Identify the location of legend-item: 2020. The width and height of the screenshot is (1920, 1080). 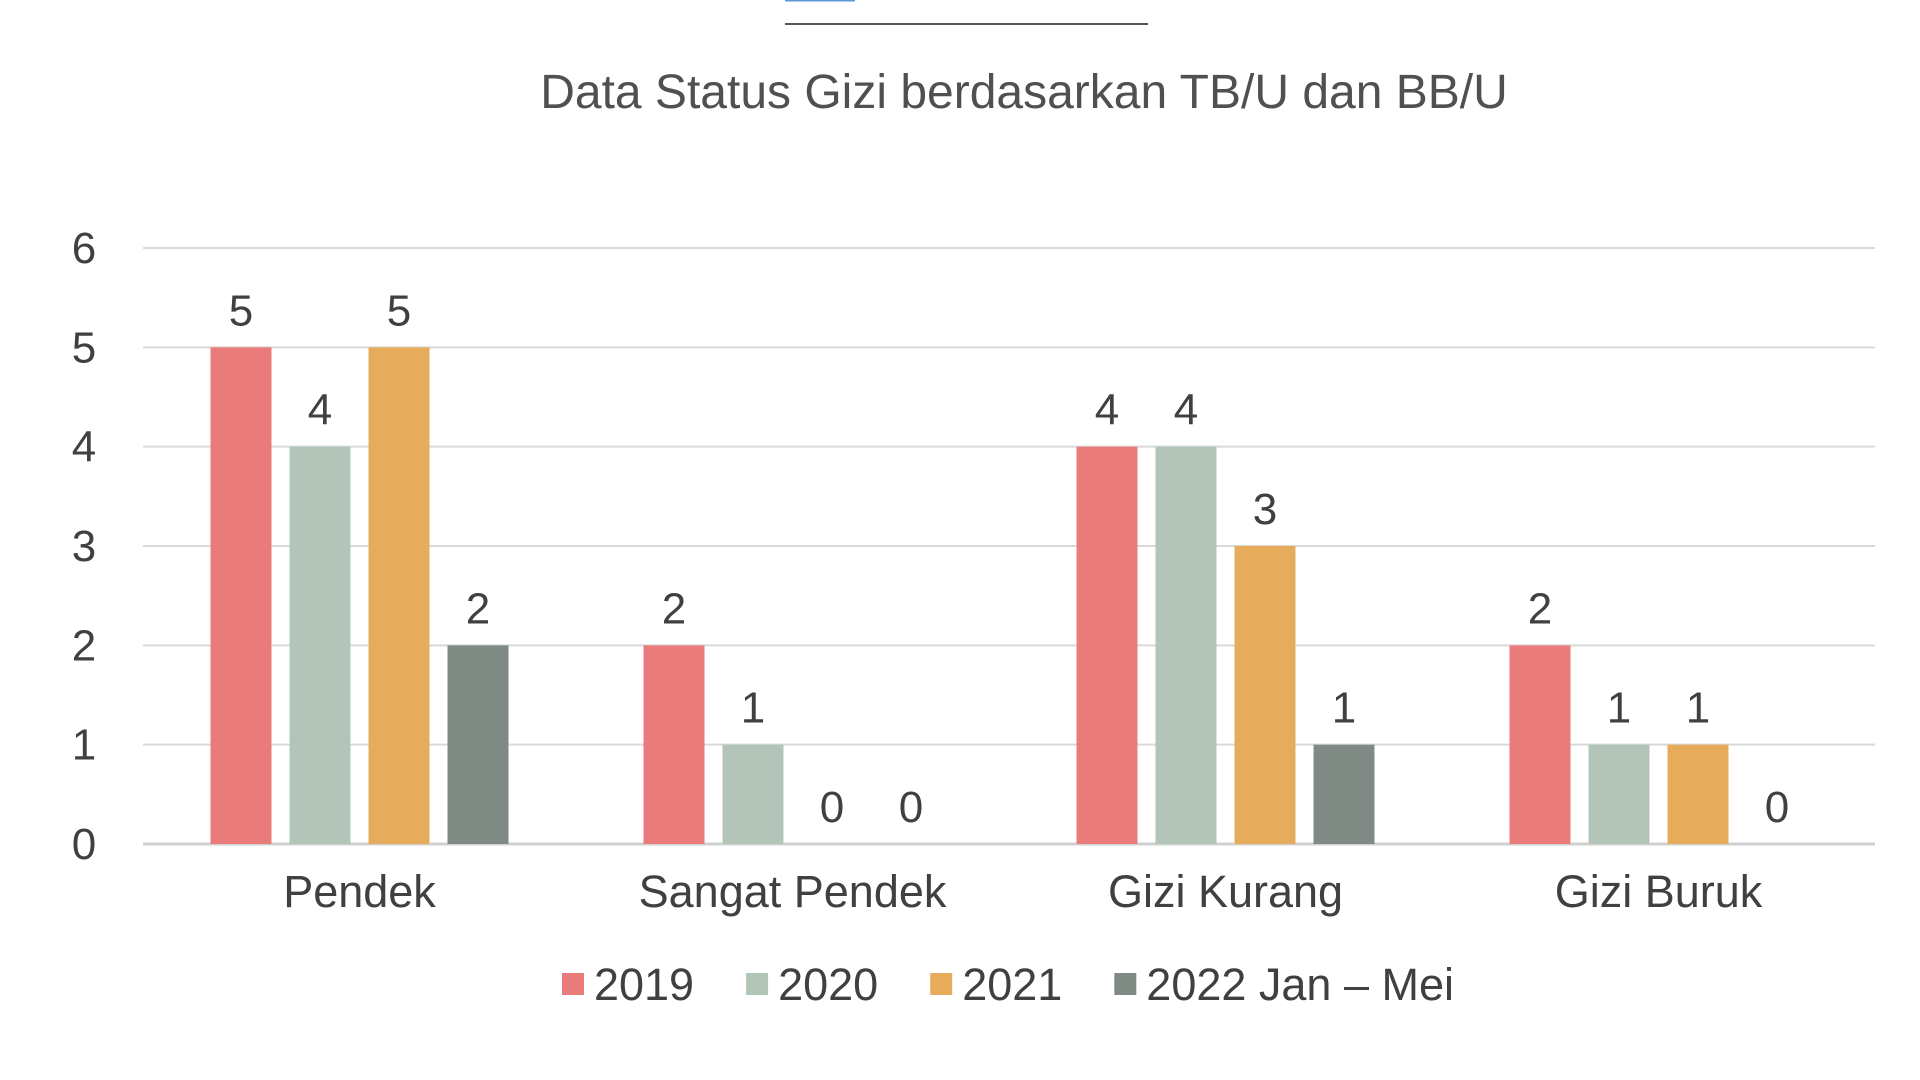
(812, 984).